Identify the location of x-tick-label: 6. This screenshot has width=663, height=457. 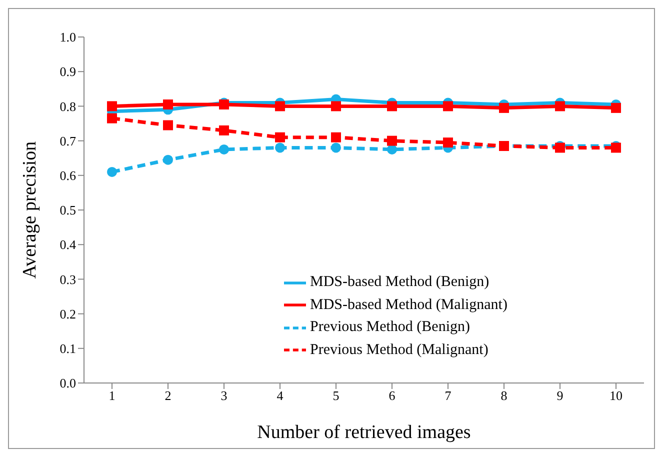
(392, 396).